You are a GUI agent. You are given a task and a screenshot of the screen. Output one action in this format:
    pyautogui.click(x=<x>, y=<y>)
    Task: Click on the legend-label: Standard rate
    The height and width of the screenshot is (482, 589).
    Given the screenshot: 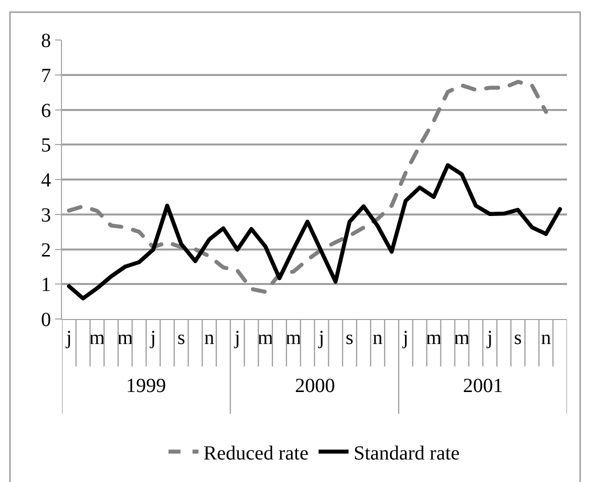 What is the action you would take?
    pyautogui.click(x=407, y=453)
    